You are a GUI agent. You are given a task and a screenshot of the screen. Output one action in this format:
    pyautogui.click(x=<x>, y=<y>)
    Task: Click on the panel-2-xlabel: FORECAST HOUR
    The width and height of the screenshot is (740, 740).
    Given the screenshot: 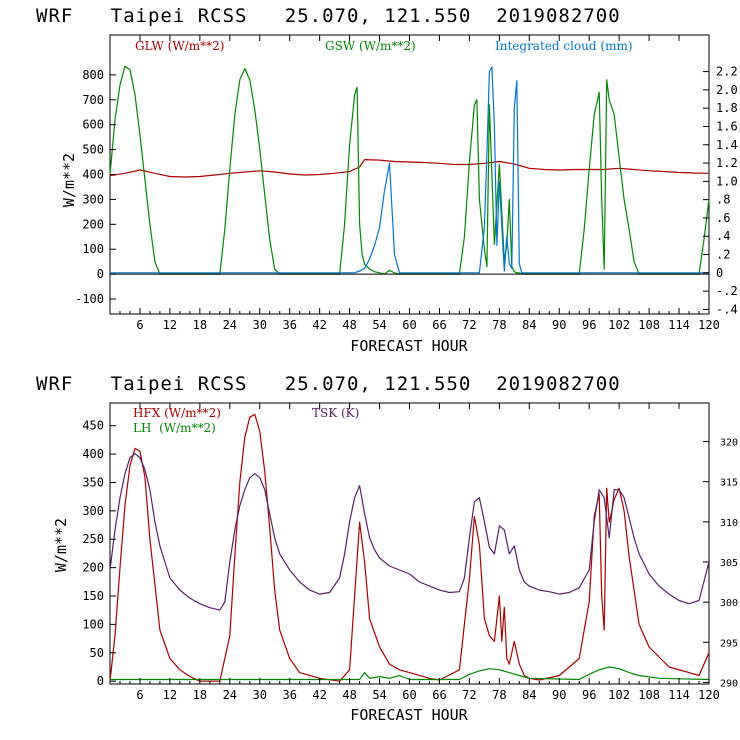 What is the action you would take?
    pyautogui.click(x=409, y=715)
    